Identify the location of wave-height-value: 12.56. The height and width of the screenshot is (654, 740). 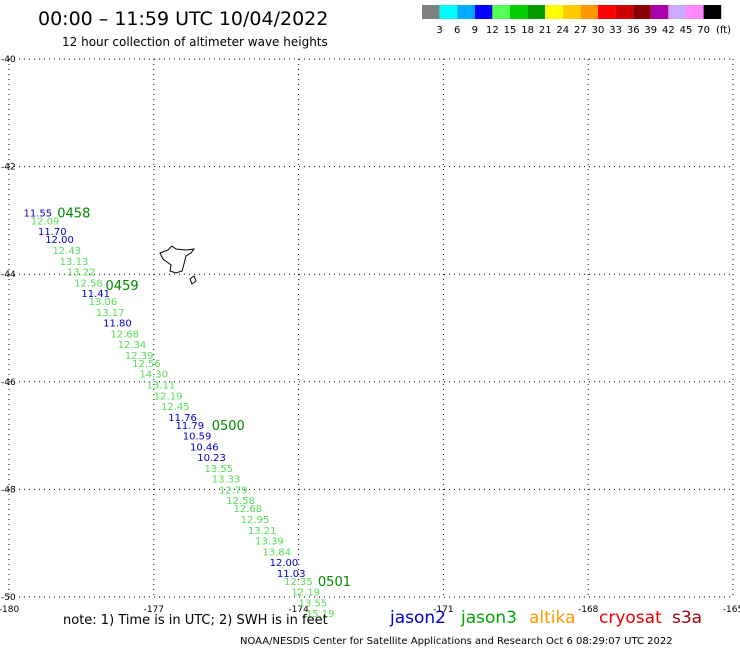
(146, 364).